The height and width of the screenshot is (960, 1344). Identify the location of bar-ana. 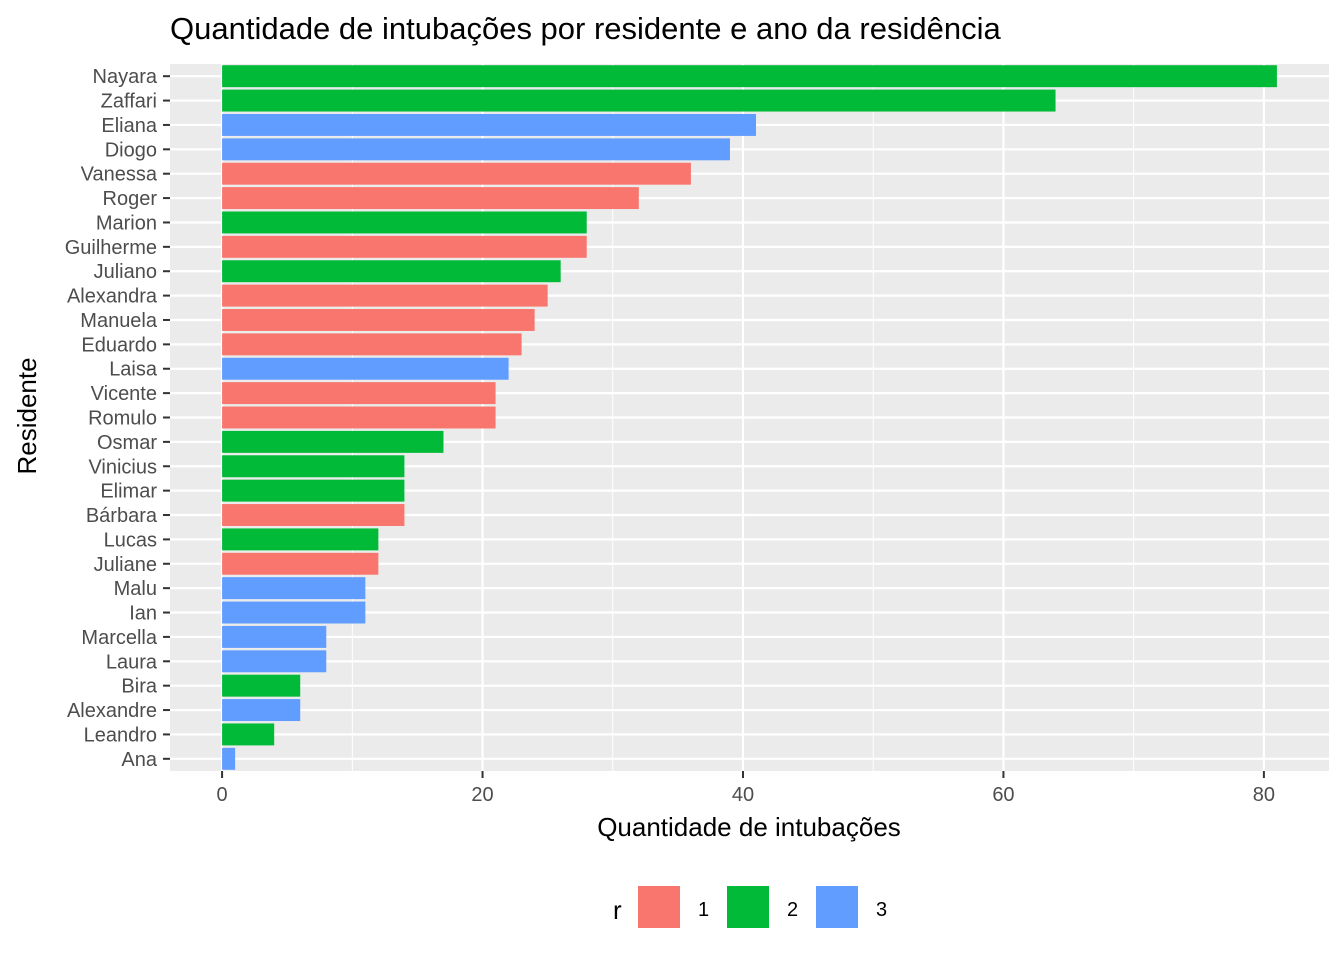
(229, 758).